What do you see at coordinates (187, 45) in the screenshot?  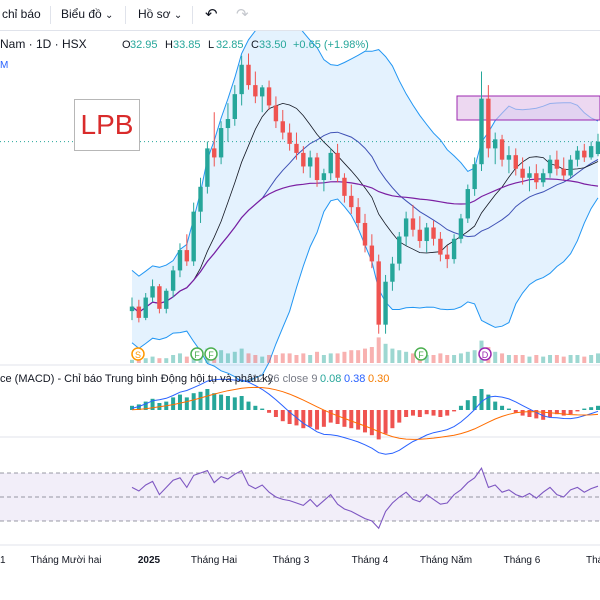 I see `ohlc-value: 33.85` at bounding box center [187, 45].